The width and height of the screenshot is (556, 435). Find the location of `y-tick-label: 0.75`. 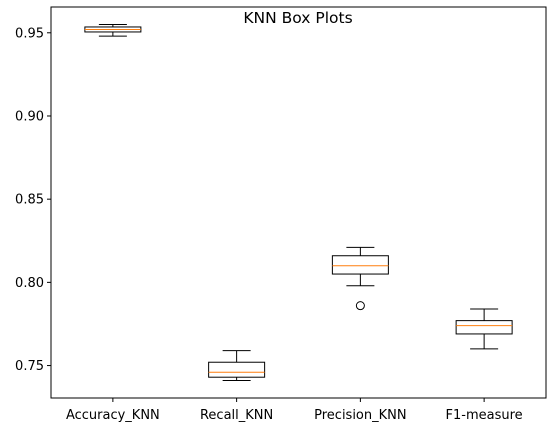

y-tick-label: 0.75 is located at coordinates (29, 366).